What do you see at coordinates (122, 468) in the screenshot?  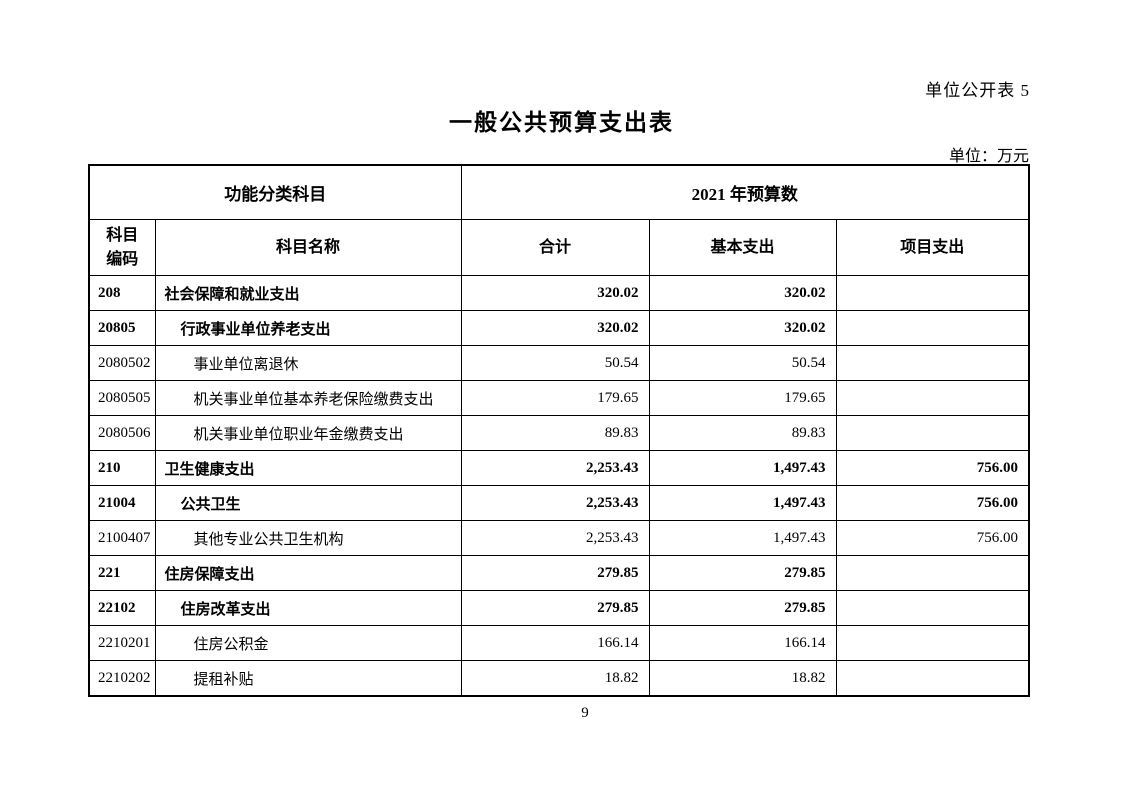 I see `subject-code-cell: 210` at bounding box center [122, 468].